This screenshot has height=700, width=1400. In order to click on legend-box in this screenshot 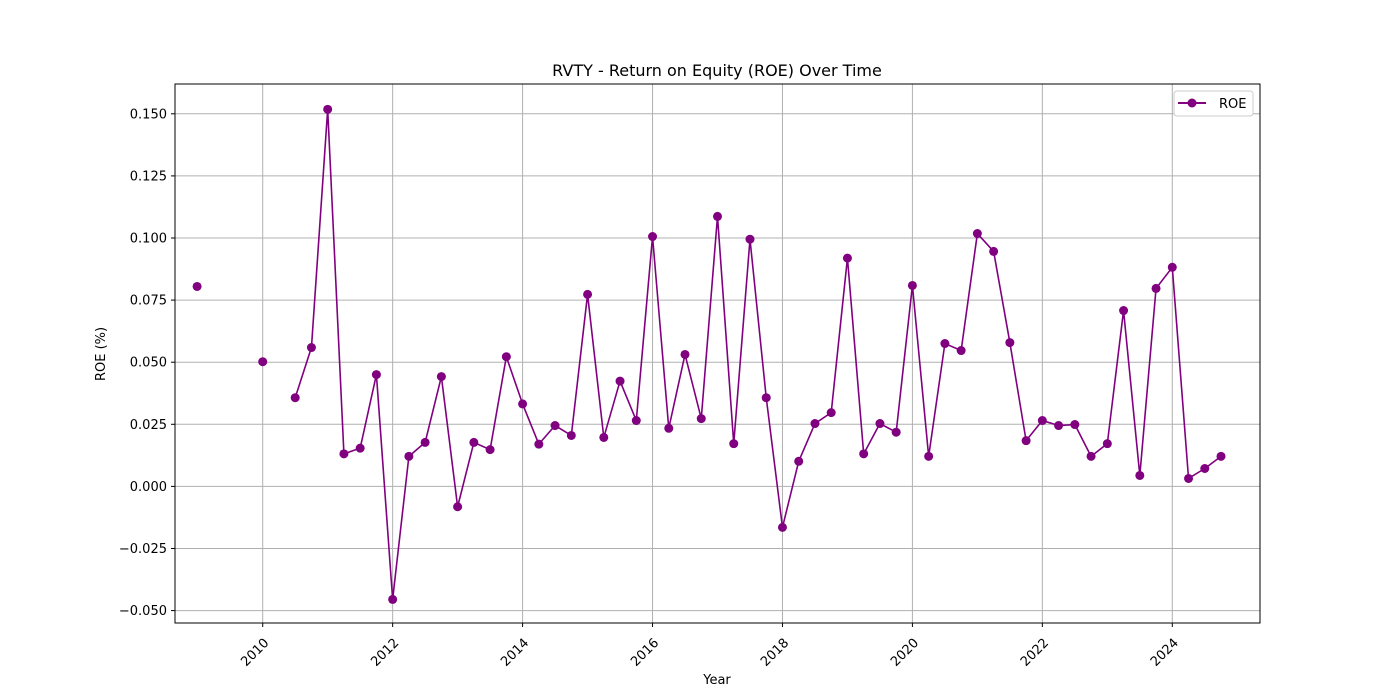, I will do `click(1213, 103)`.